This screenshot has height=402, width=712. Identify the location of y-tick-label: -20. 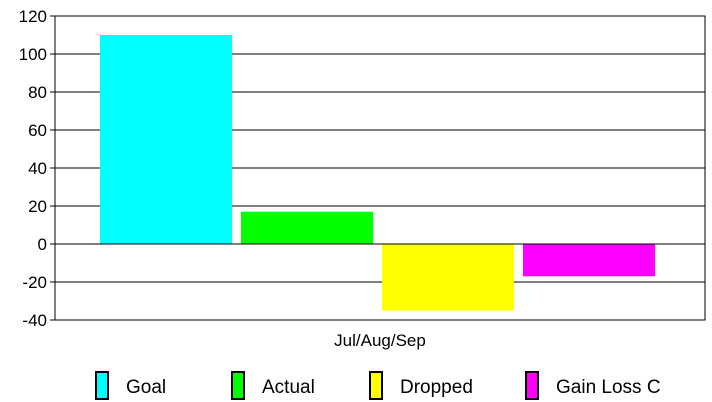
(34, 282).